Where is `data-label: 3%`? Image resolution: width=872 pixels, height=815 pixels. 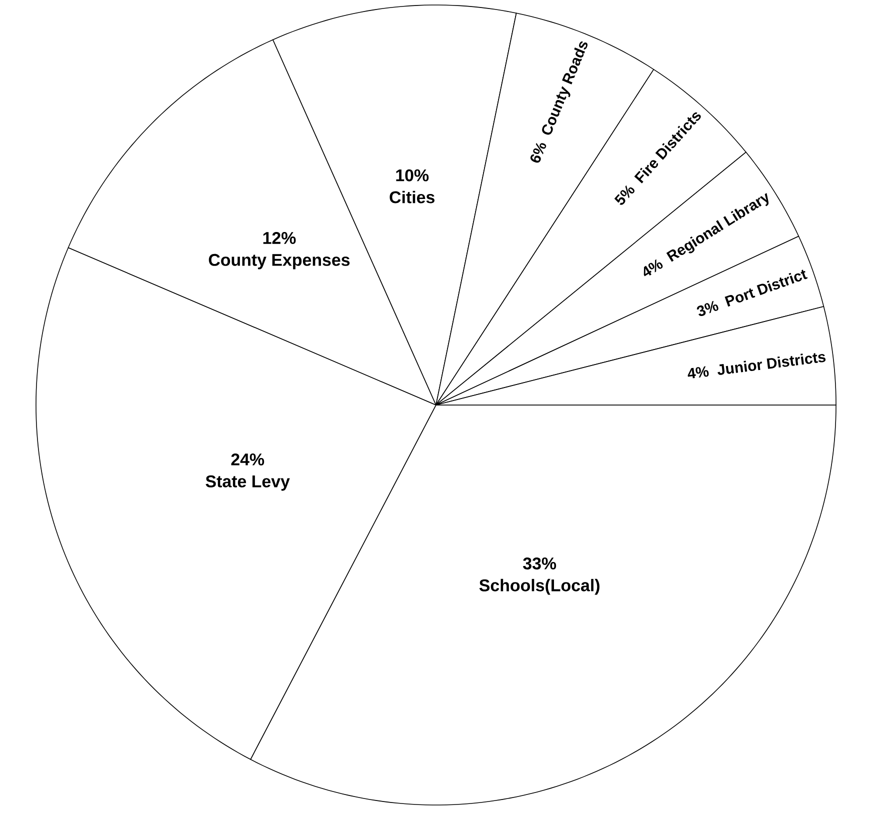
data-label: 3% is located at coordinates (707, 308).